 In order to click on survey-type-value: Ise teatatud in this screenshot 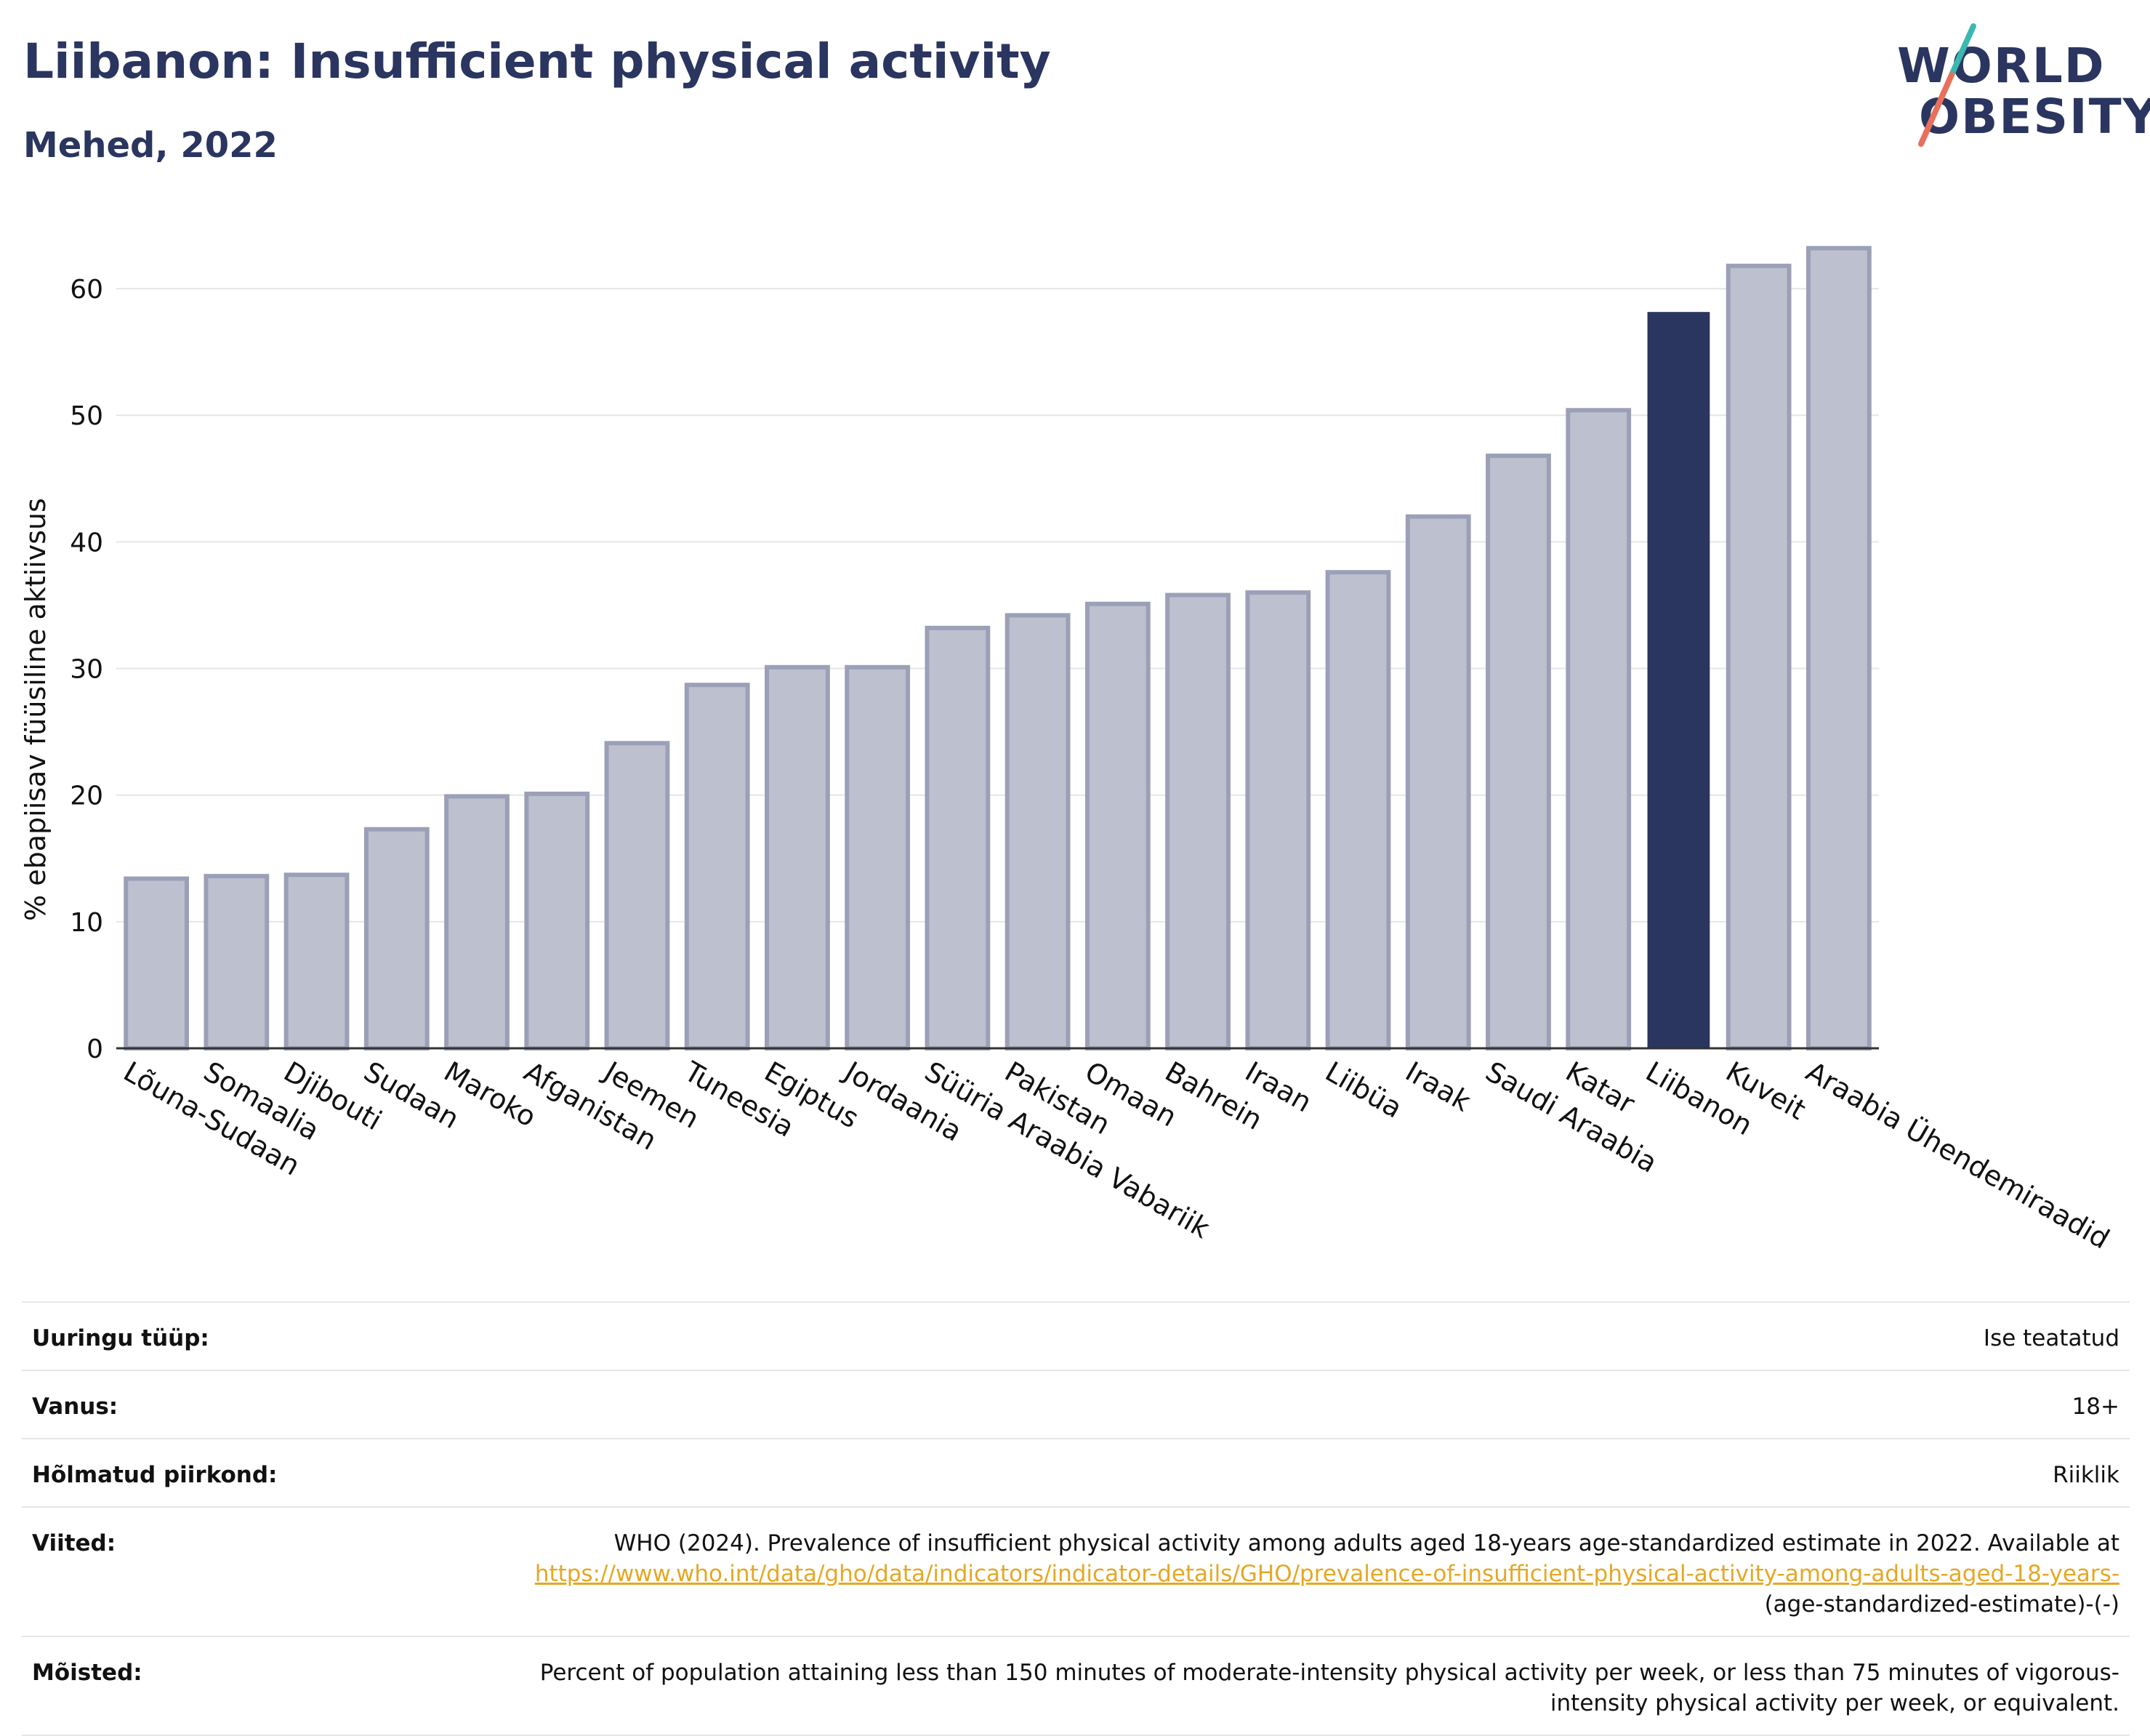, I will do `click(2051, 1338)`.